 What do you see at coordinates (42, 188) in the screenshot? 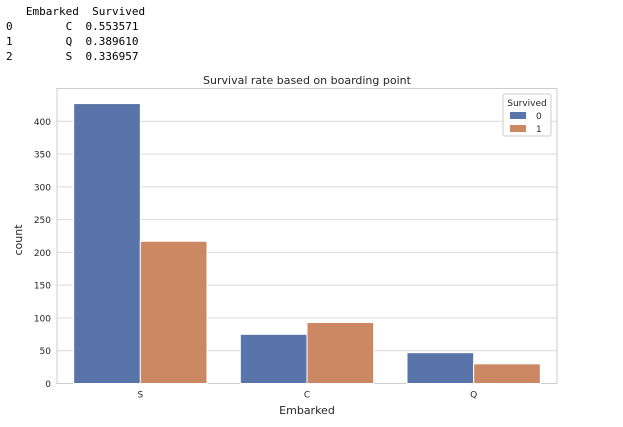
I see `y-tick-label: 300` at bounding box center [42, 188].